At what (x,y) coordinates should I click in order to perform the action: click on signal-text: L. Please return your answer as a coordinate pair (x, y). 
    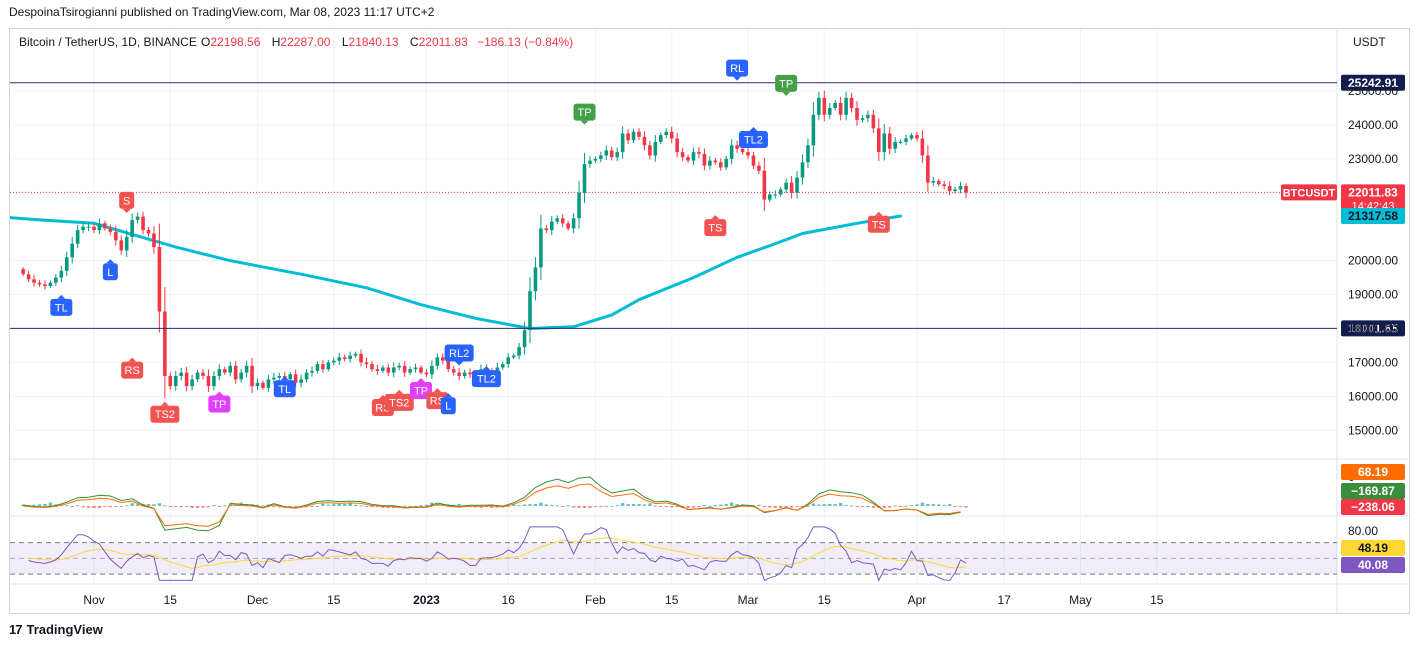
    Looking at the image, I should click on (110, 273).